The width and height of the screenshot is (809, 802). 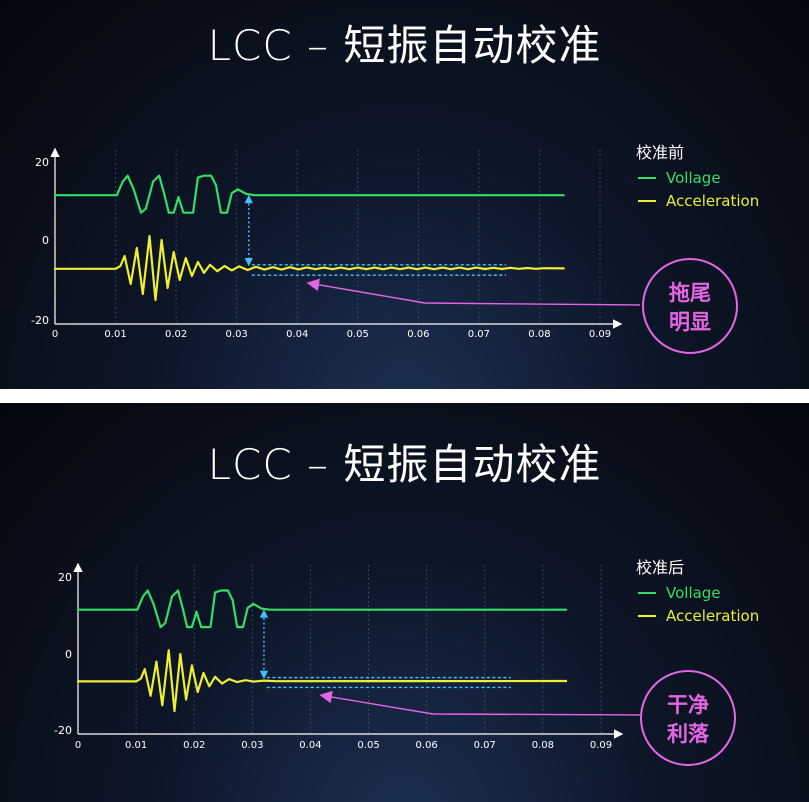 What do you see at coordinates (660, 567) in the screenshot?
I see `legend-heading: 校准后` at bounding box center [660, 567].